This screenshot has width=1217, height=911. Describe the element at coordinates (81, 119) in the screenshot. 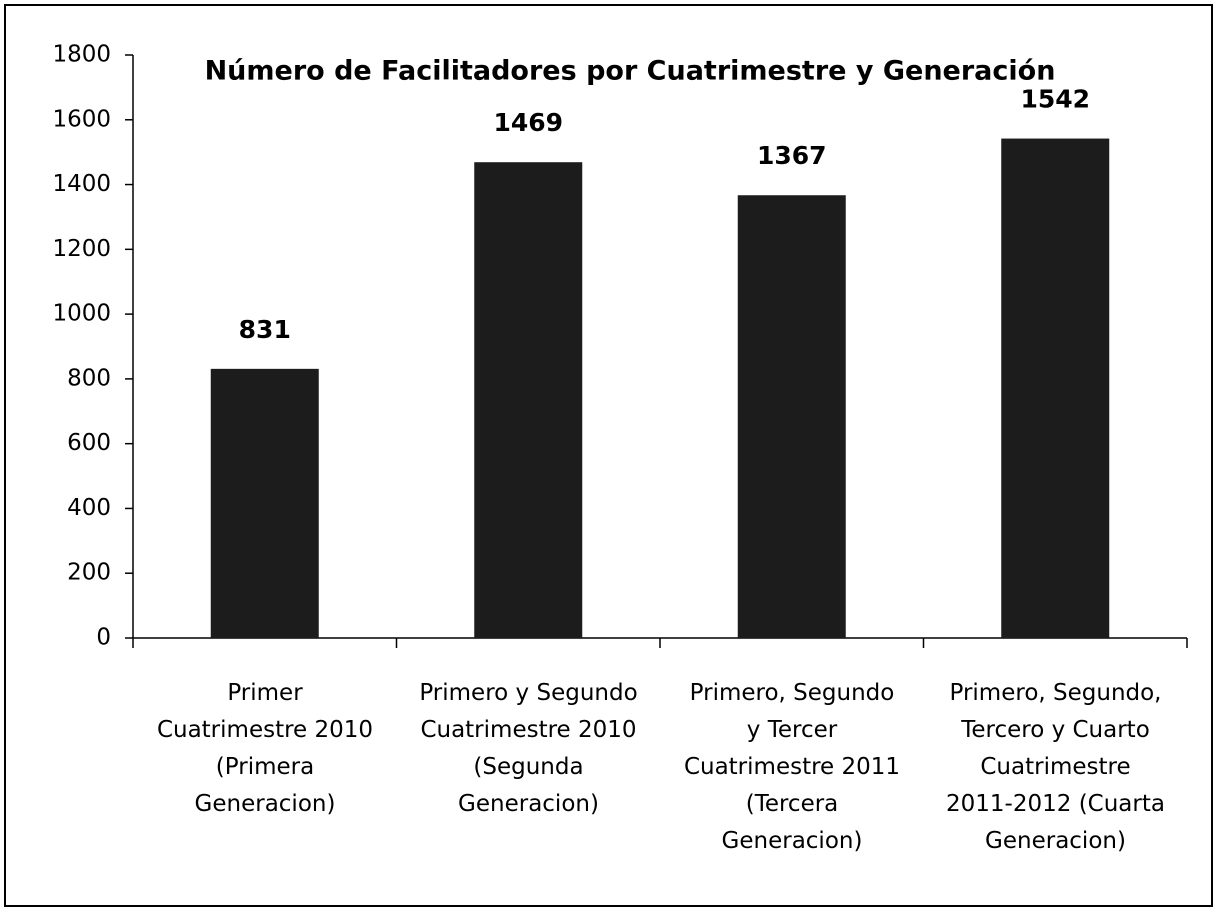

I see `y-tick-label: 1600` at that location.